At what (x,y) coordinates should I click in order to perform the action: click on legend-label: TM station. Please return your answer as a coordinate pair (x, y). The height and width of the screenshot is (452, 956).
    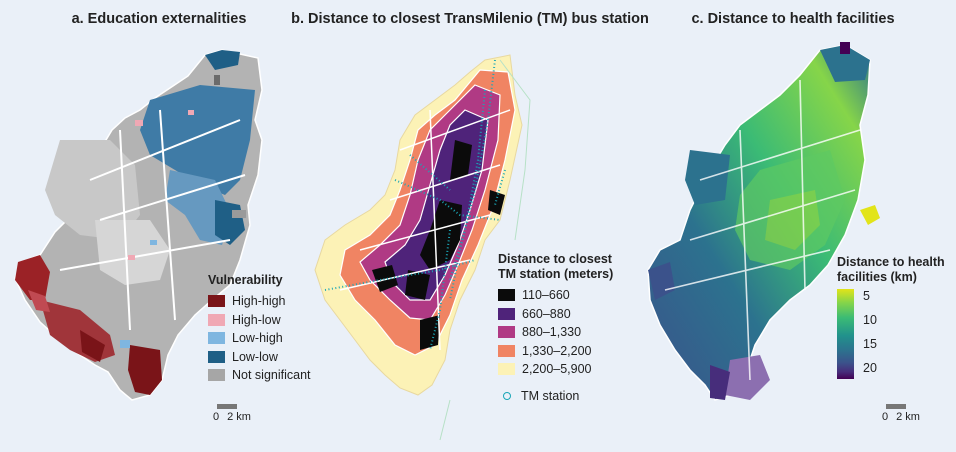
    Looking at the image, I should click on (550, 395).